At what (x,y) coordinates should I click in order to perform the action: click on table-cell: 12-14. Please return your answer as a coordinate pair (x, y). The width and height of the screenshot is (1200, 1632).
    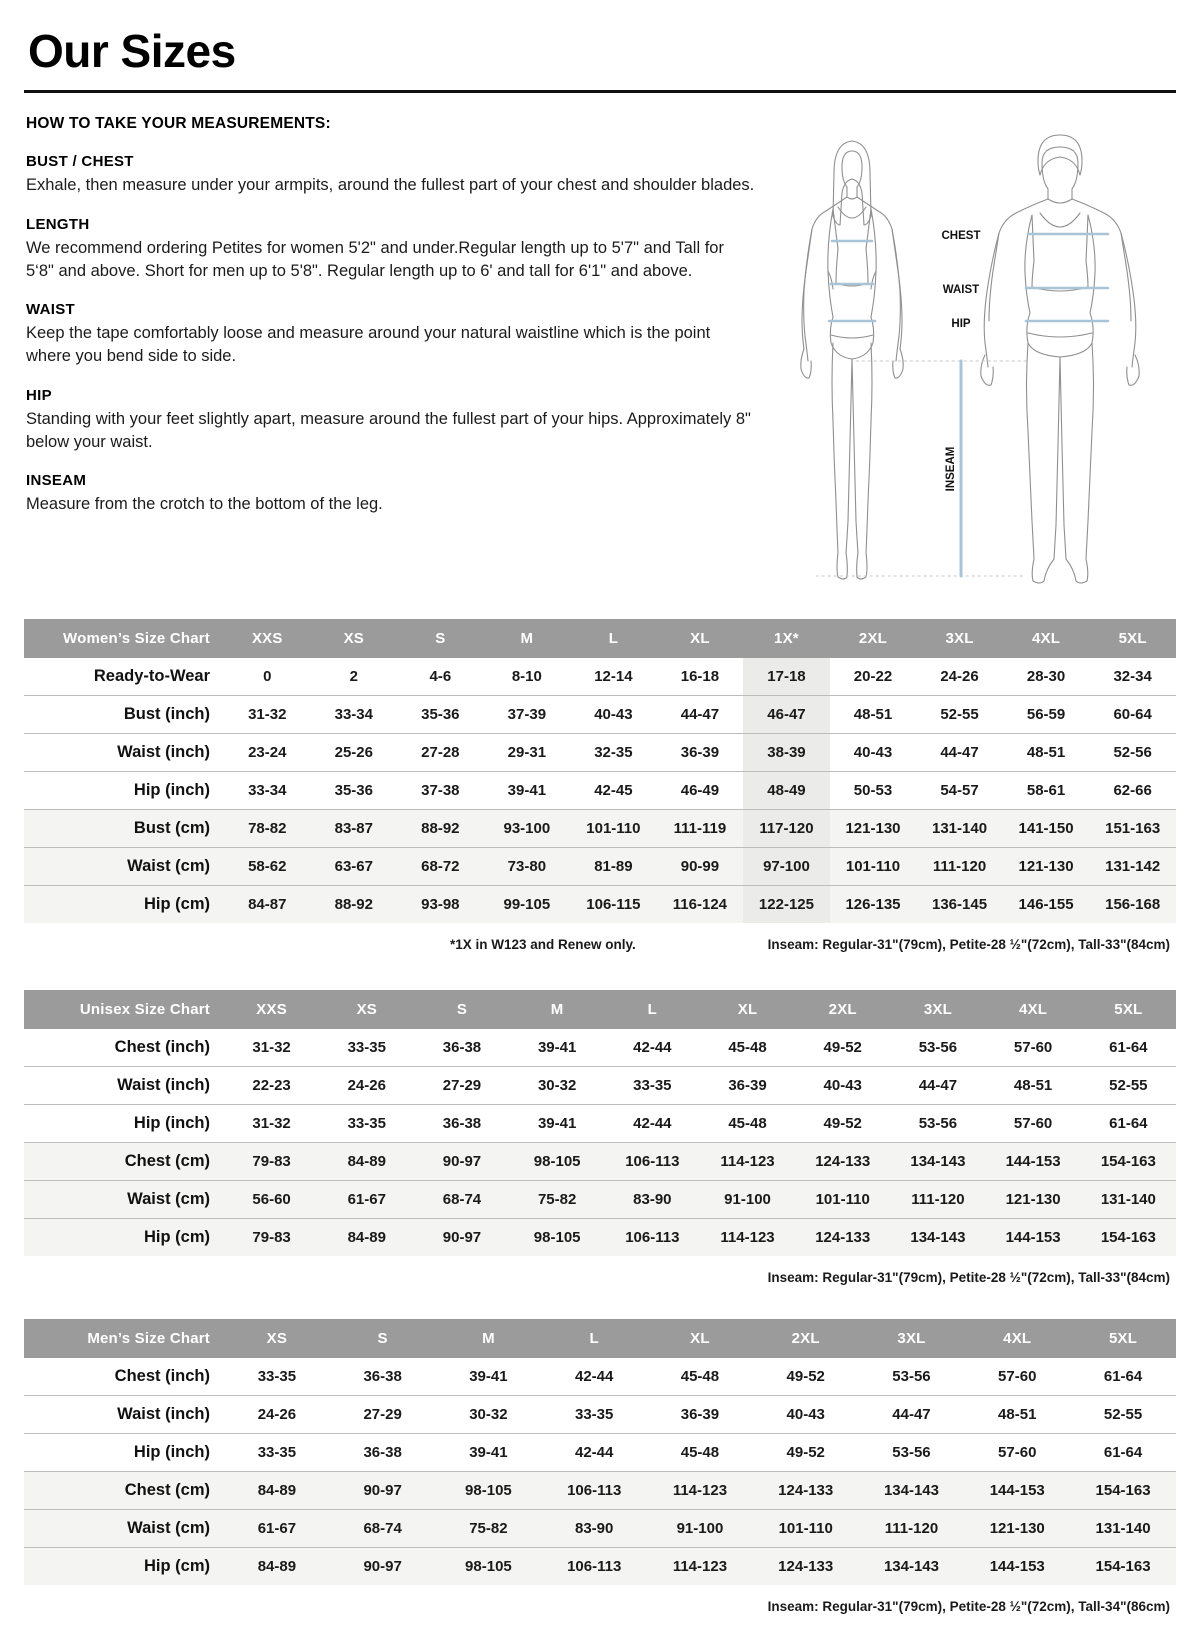
    Looking at the image, I should click on (613, 677).